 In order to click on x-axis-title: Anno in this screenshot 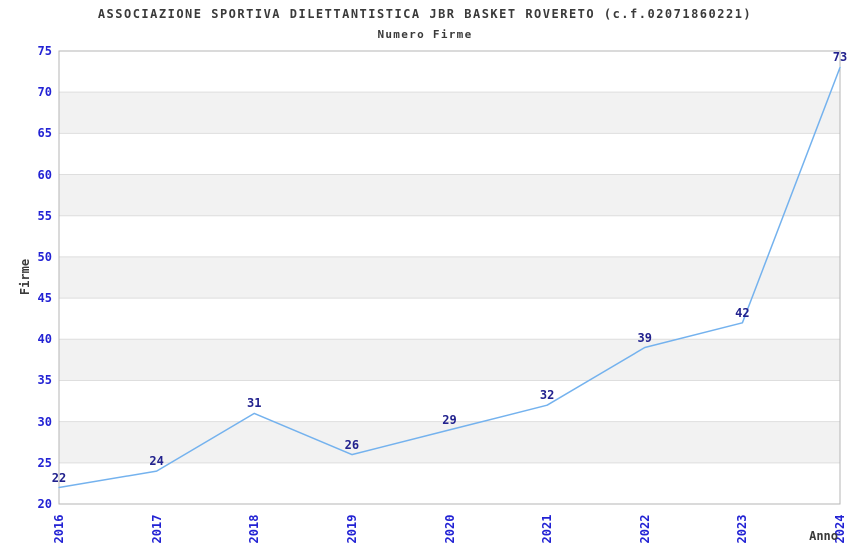, I will do `click(823, 536)`.